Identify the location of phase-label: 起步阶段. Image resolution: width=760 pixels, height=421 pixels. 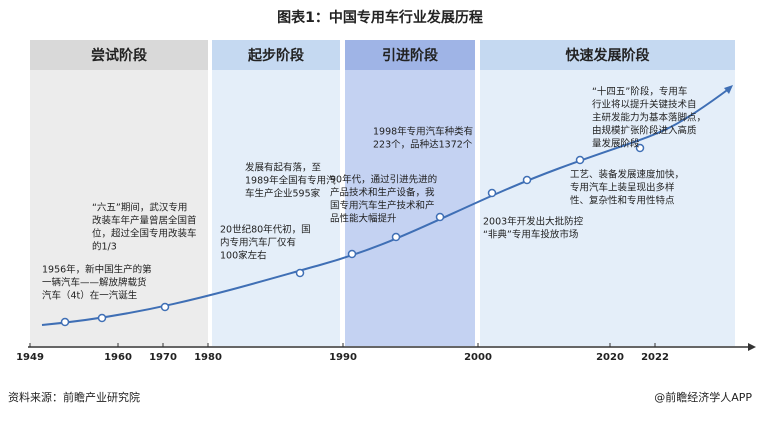
(275, 55).